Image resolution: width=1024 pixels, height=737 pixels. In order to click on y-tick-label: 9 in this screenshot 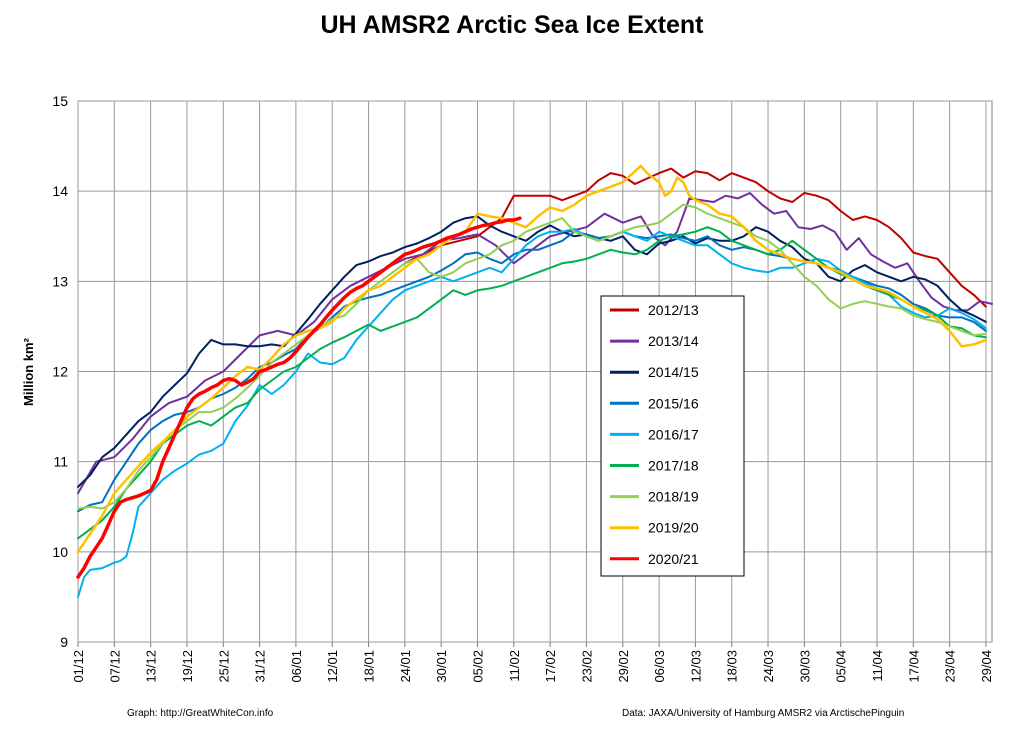, I will do `click(64, 642)`.